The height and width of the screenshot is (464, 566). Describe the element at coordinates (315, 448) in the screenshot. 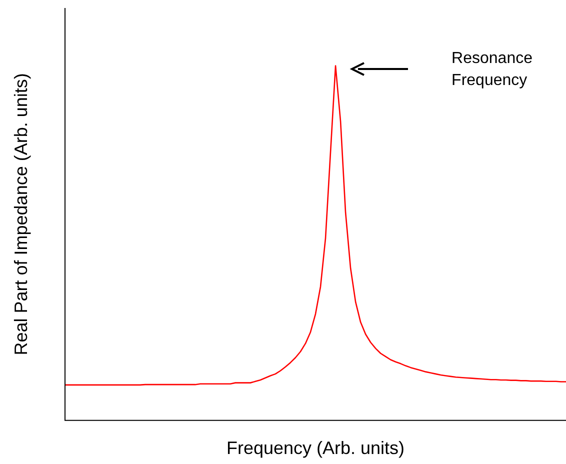

I see `x-axis-title: Frequency (Arb. units)` at that location.